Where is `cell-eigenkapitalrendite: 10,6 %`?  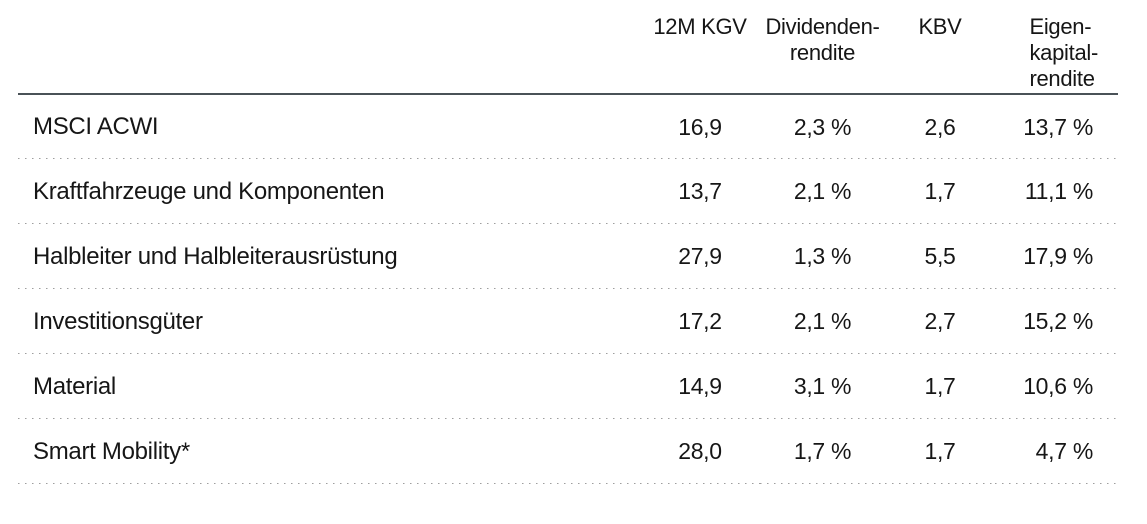 cell-eigenkapitalrendite: 10,6 % is located at coordinates (1056, 386).